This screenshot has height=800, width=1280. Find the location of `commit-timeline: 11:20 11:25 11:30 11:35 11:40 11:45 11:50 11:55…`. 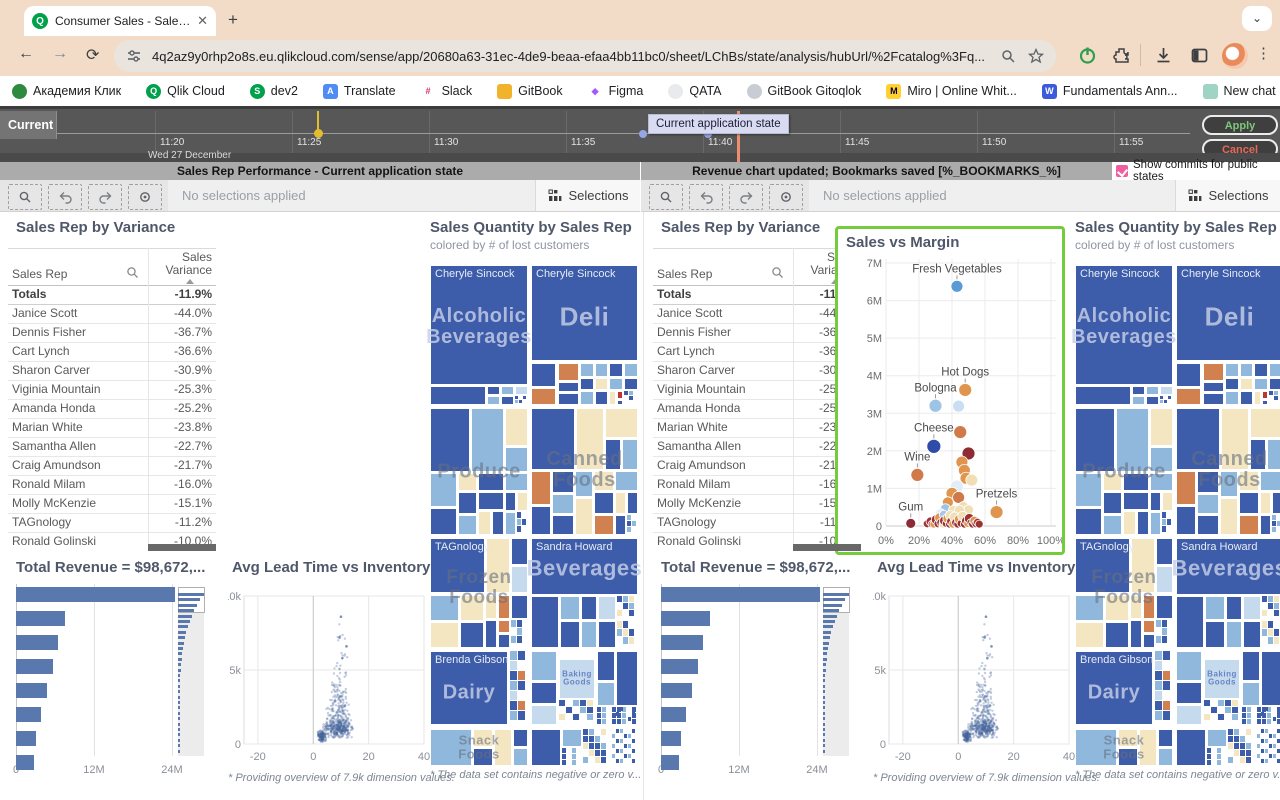

commit-timeline: 11:20 11:25 11:30 11:35 11:40 11:45 11:50 11:55… is located at coordinates (640, 134).